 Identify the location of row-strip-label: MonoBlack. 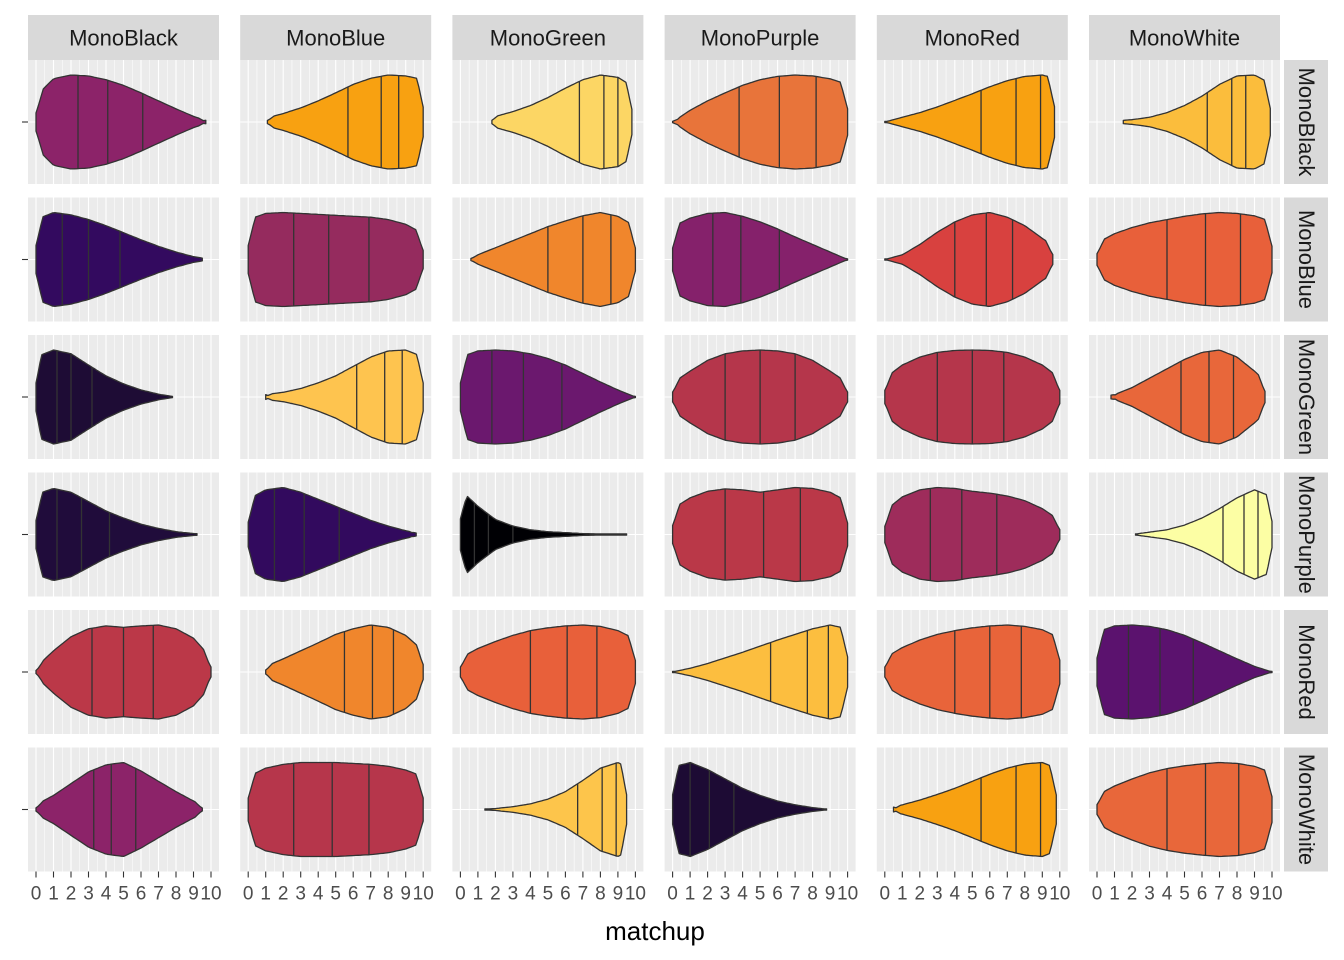
(1306, 123).